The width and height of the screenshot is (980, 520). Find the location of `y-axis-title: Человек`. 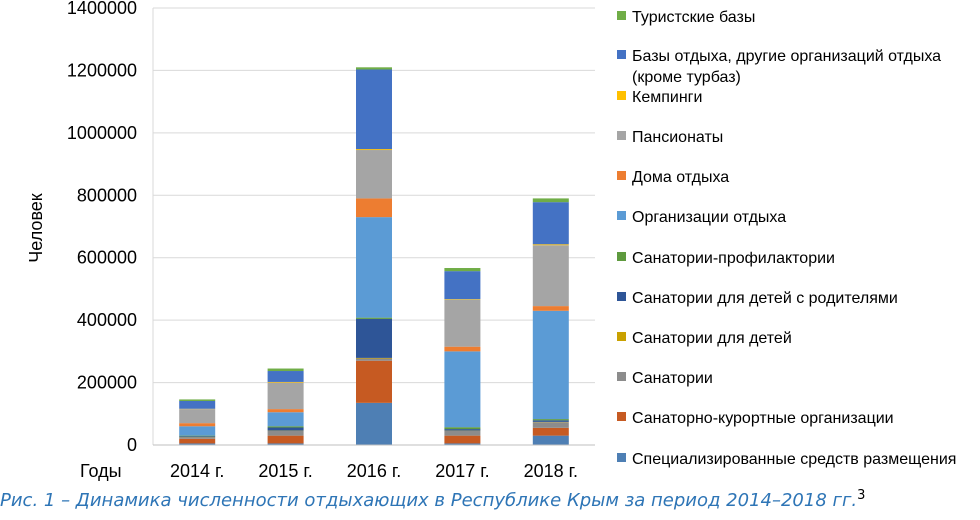

y-axis-title: Человек is located at coordinates (36, 227).